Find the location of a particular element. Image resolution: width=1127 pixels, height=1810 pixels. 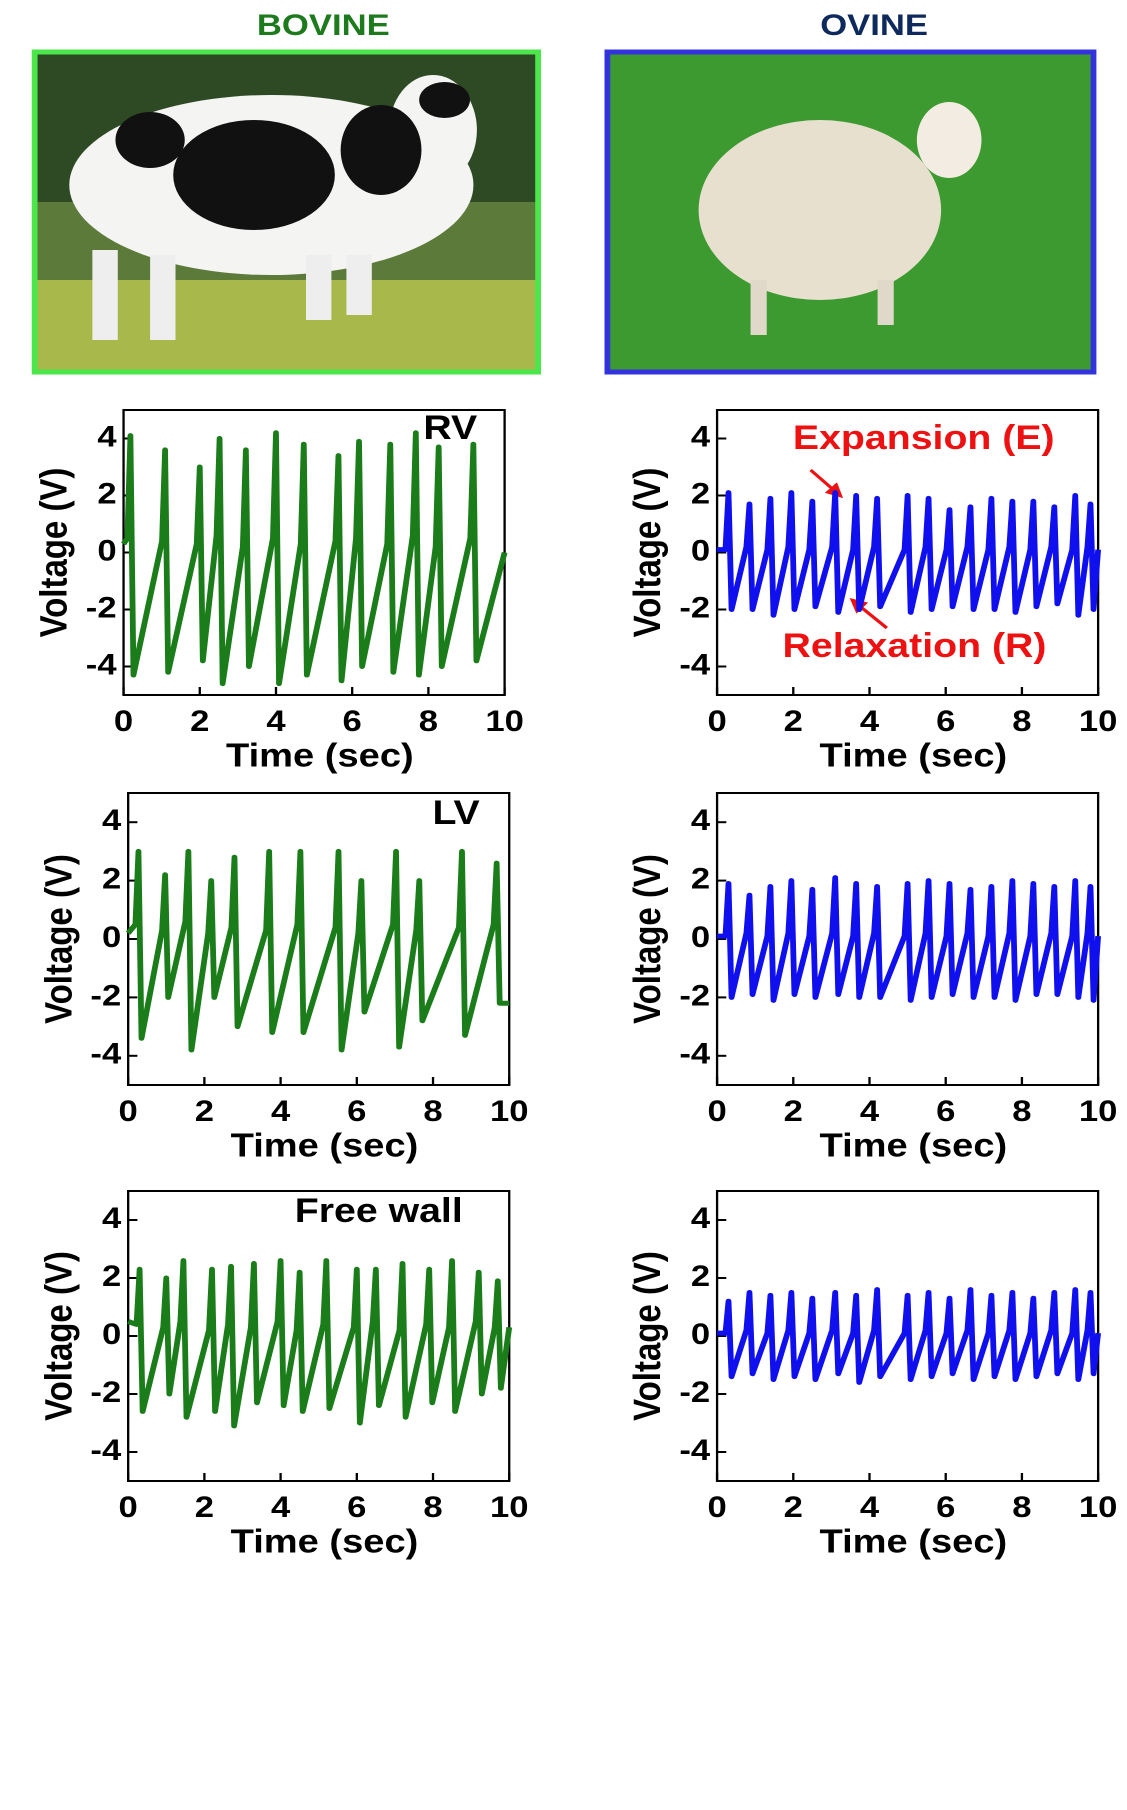

cow-photo is located at coordinates (286, 212).